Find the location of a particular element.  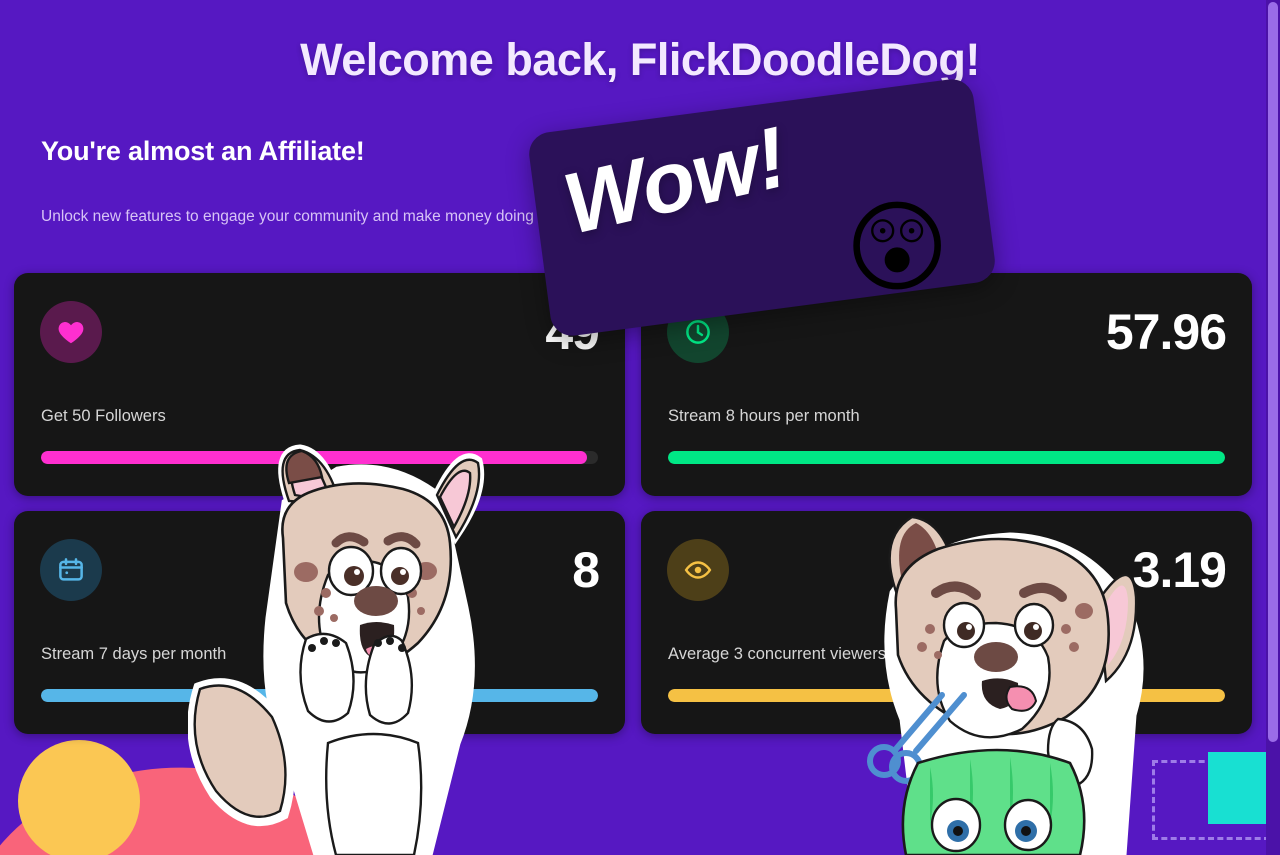

card-header: 3.19 is located at coordinates (947, 570).